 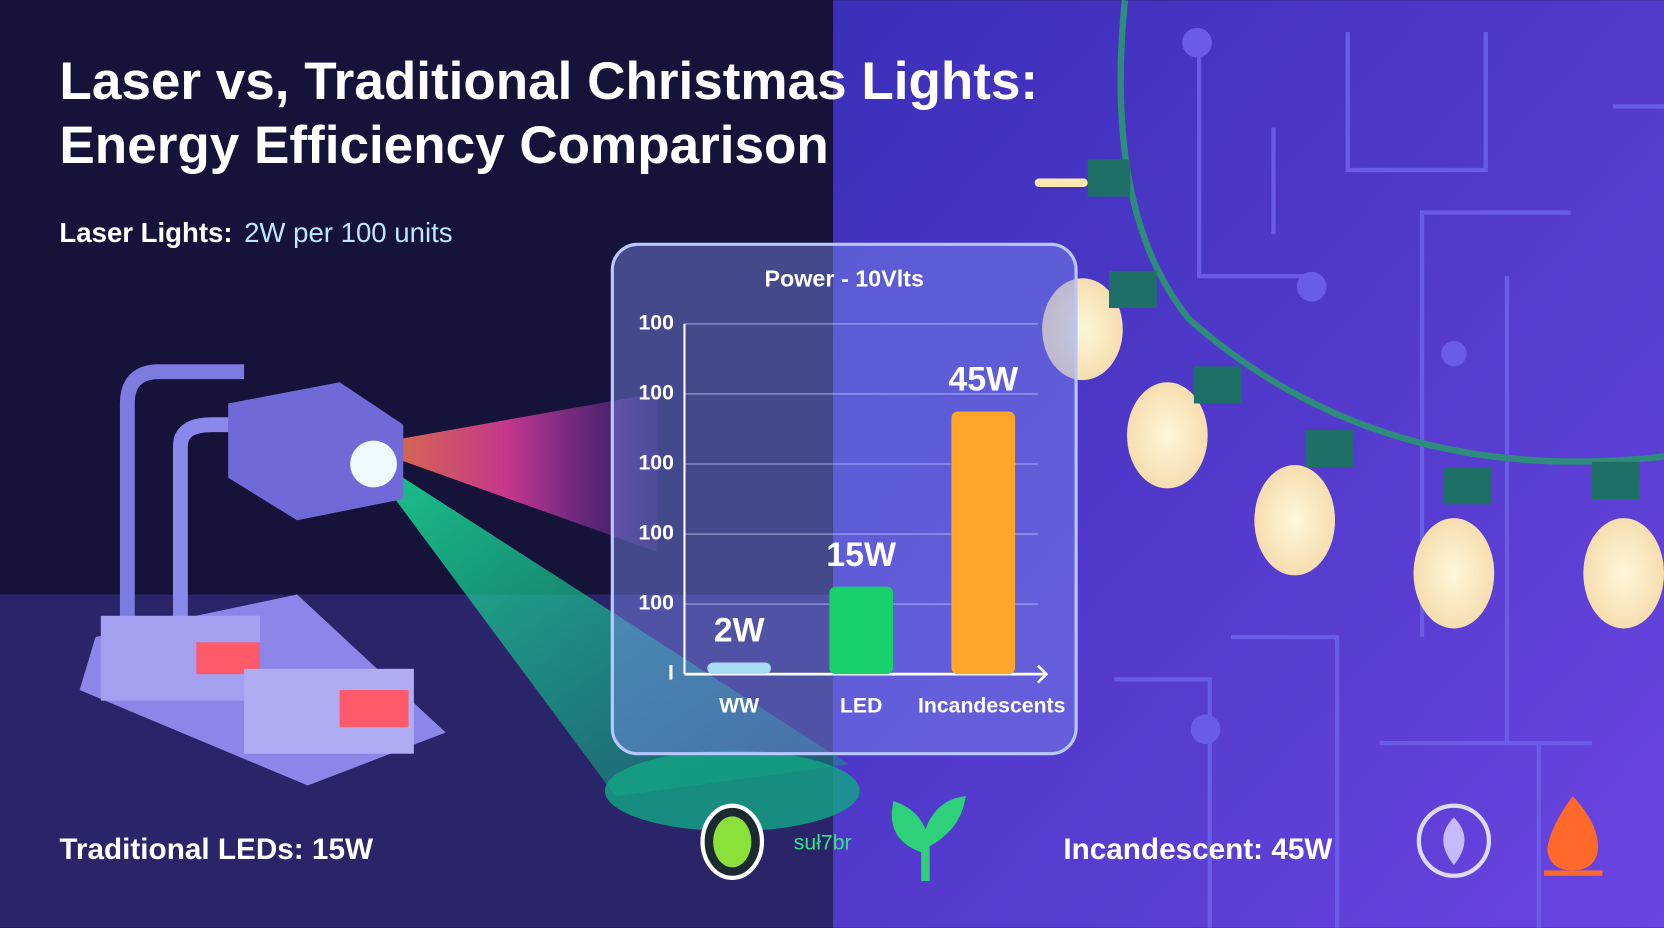 What do you see at coordinates (739, 631) in the screenshot?
I see `value-label: 2W` at bounding box center [739, 631].